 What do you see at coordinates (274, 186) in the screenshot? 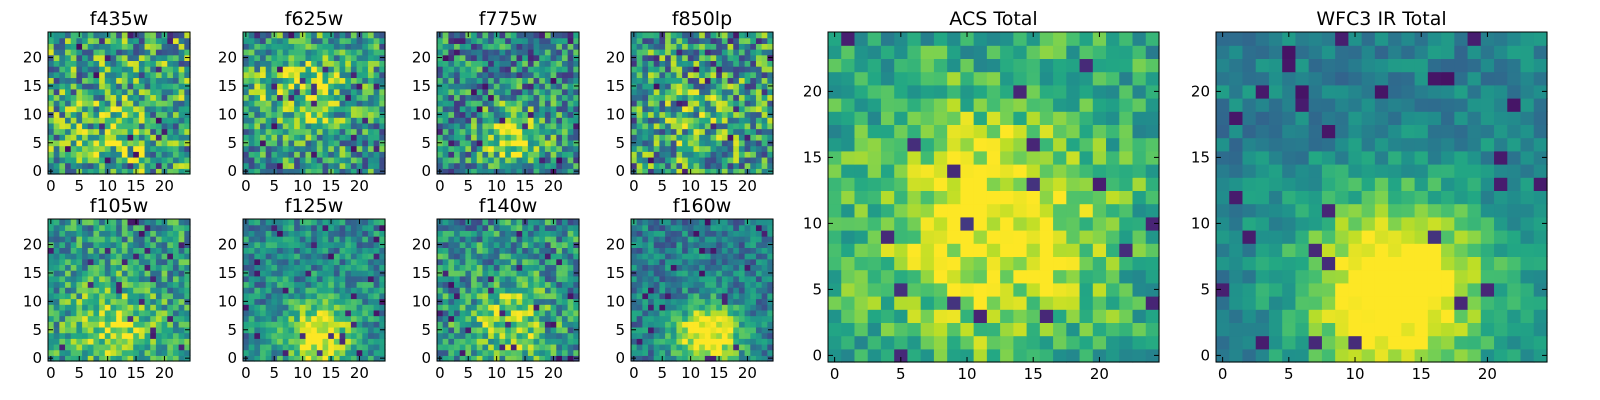
I see `x-tick-label: 5` at bounding box center [274, 186].